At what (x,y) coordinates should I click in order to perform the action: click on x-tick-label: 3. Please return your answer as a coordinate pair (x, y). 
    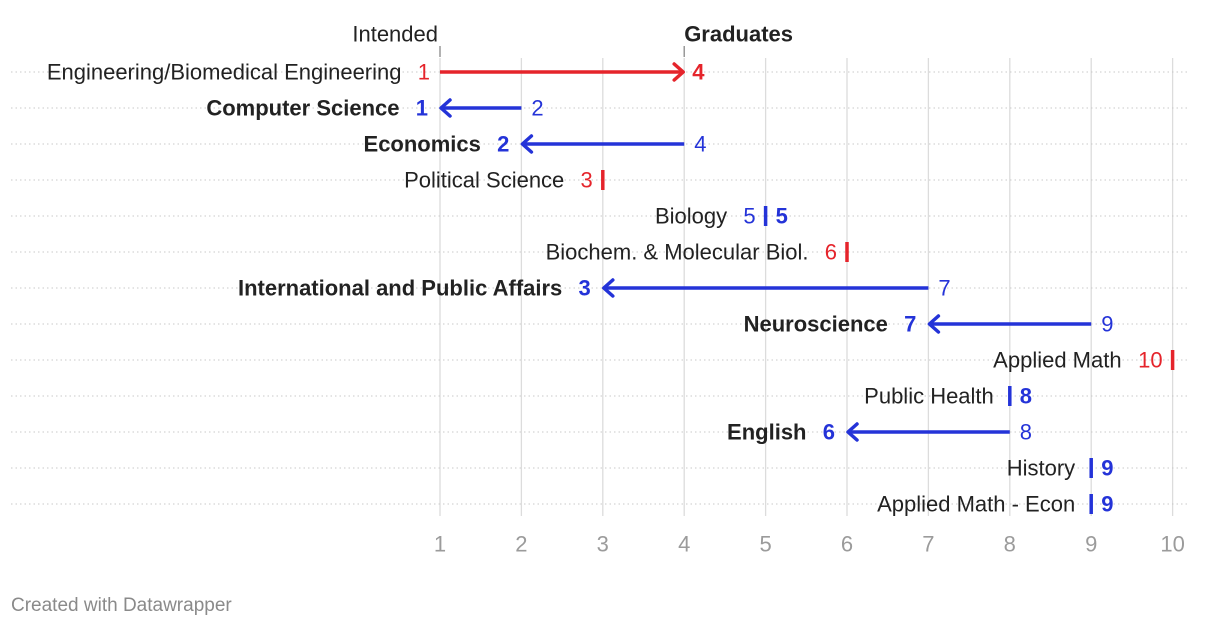
    Looking at the image, I should click on (603, 544).